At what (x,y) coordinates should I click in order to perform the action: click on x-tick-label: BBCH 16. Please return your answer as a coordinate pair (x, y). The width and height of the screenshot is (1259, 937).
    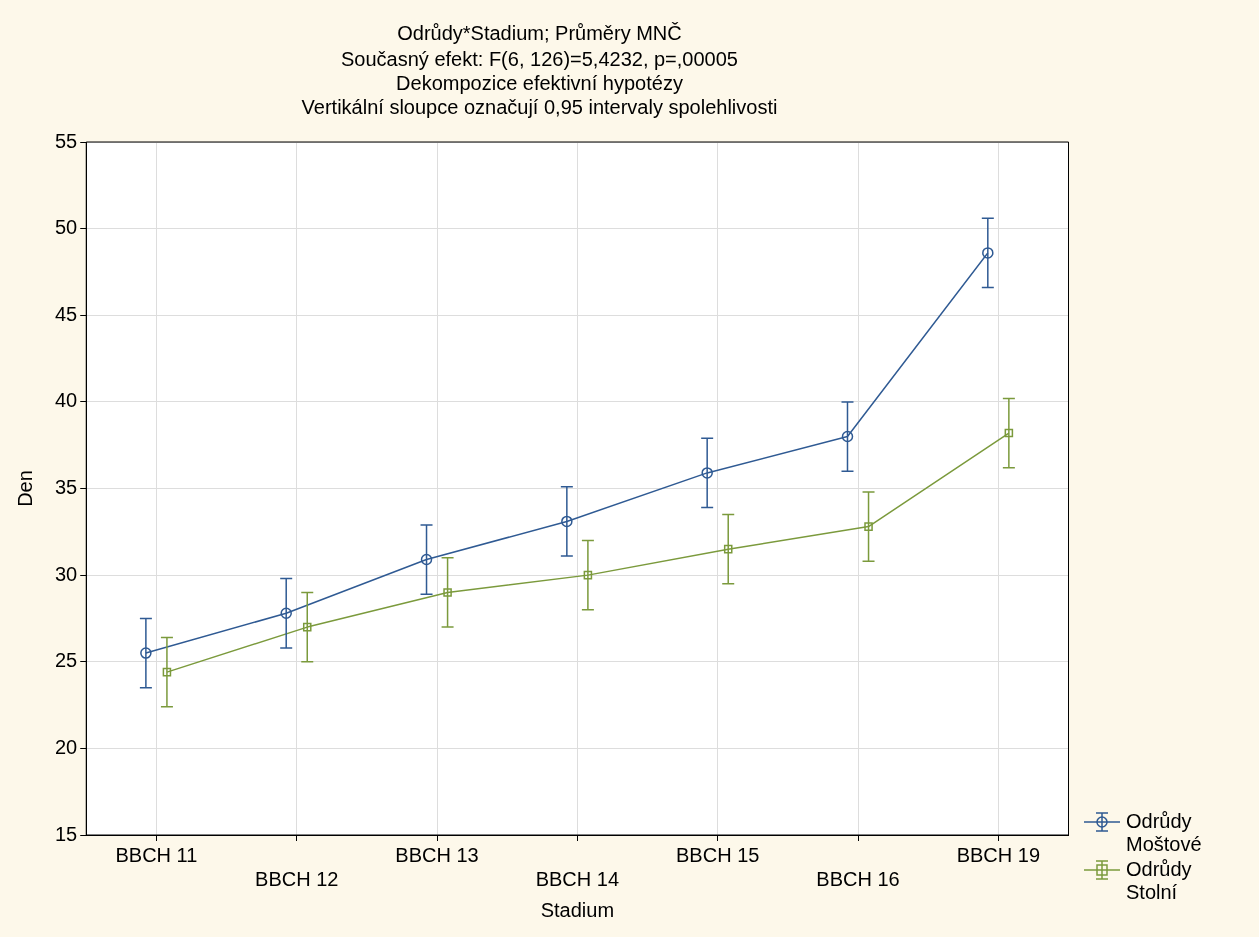
    Looking at the image, I should click on (858, 878).